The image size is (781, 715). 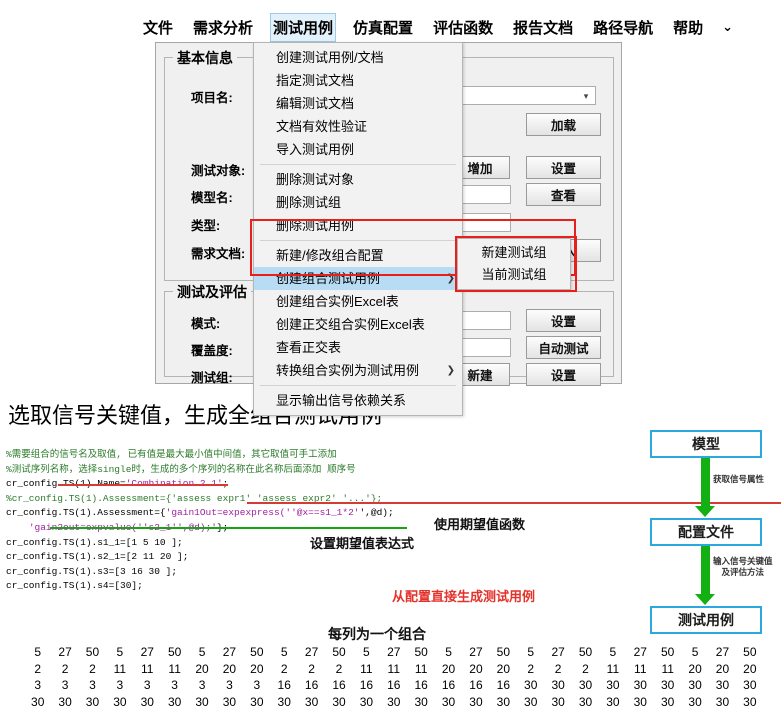 What do you see at coordinates (514, 252) in the screenshot?
I see `submenu-option-新建测试组: 新建测试组` at bounding box center [514, 252].